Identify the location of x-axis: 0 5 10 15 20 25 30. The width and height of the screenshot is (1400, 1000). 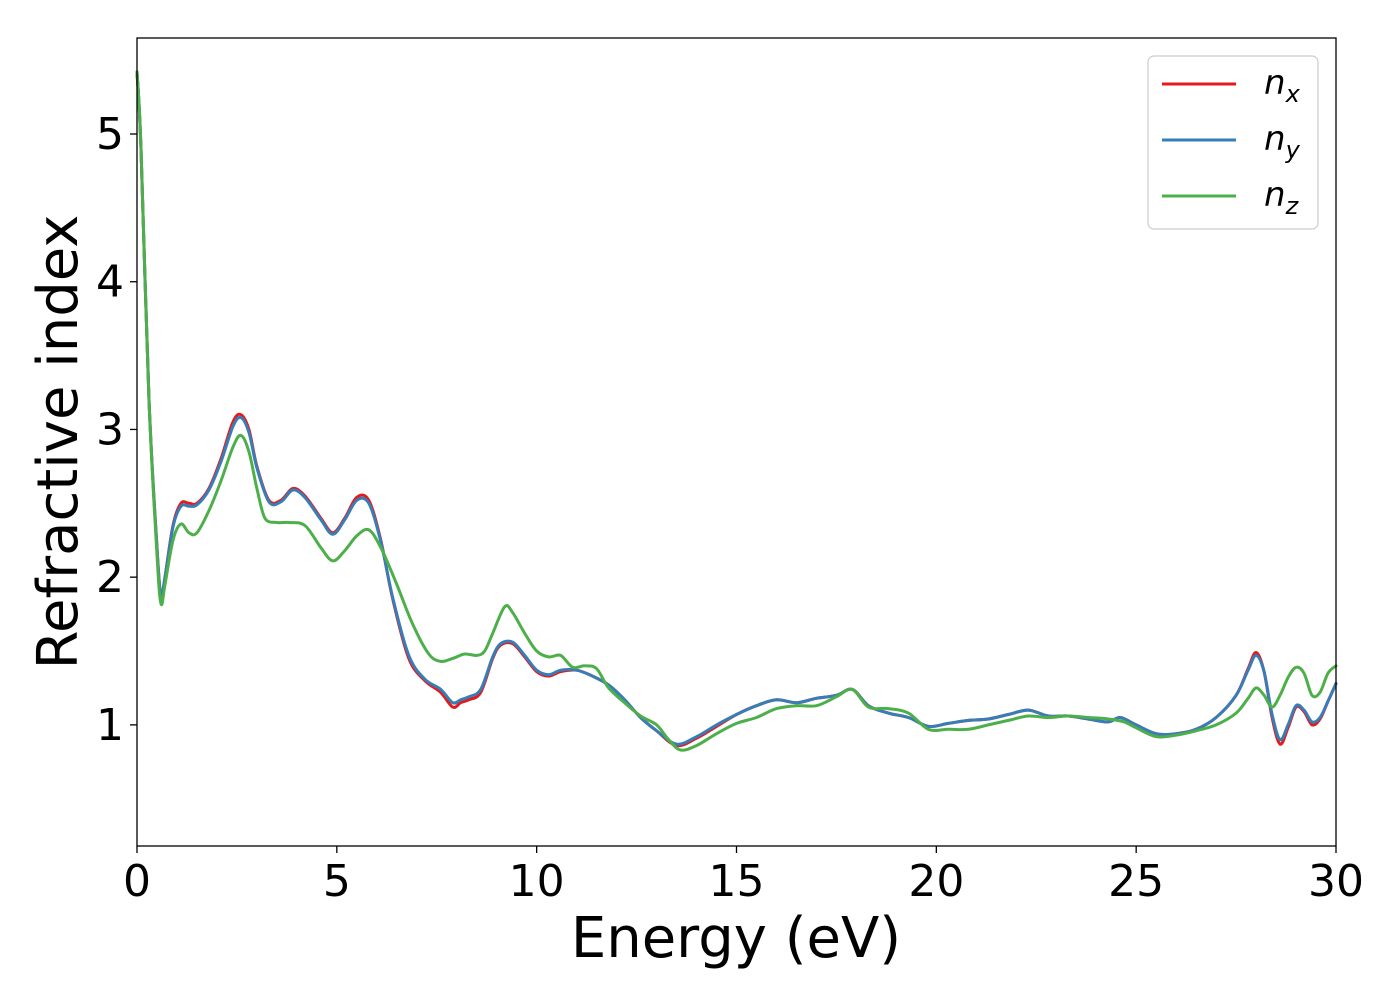
(743, 876).